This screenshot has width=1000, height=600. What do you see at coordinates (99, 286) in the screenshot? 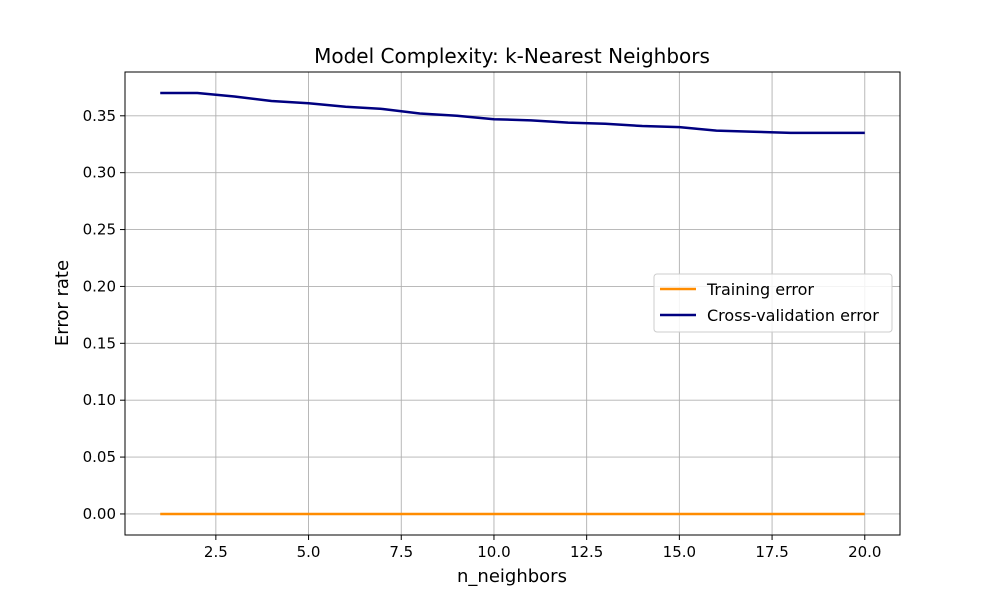
I see `y-tick-label: 0.20` at bounding box center [99, 286].